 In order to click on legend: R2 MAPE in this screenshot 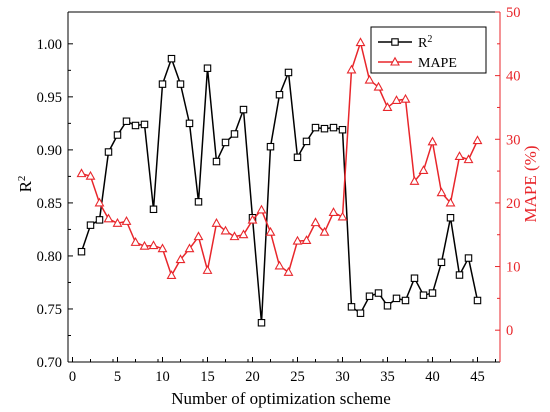, I will do `click(428, 50)`.